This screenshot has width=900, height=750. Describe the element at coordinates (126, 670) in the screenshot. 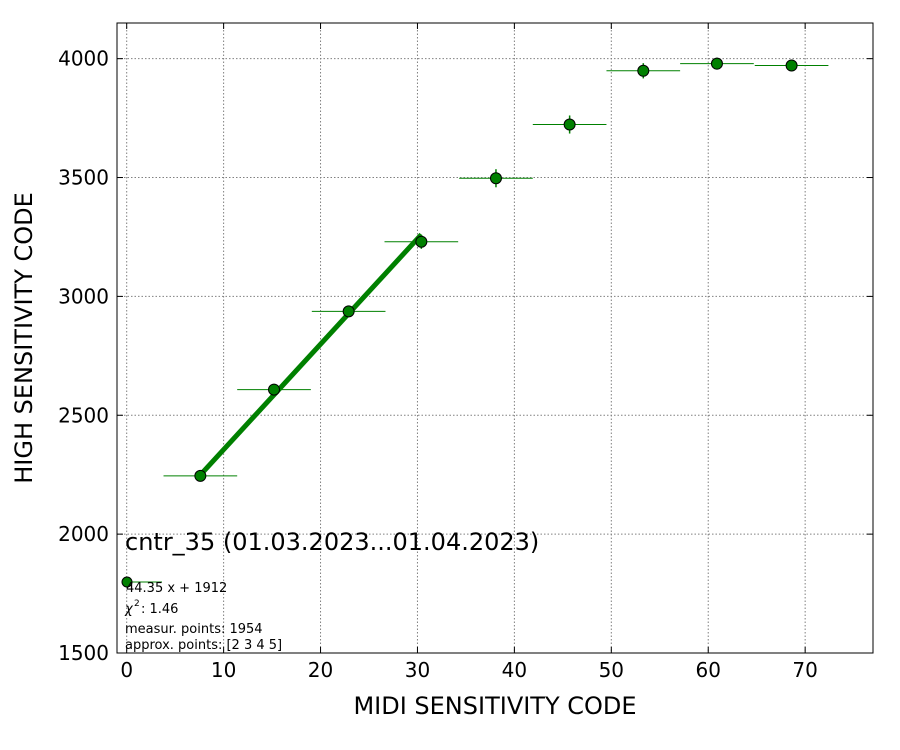

I see `x-tick-label: 0` at that location.